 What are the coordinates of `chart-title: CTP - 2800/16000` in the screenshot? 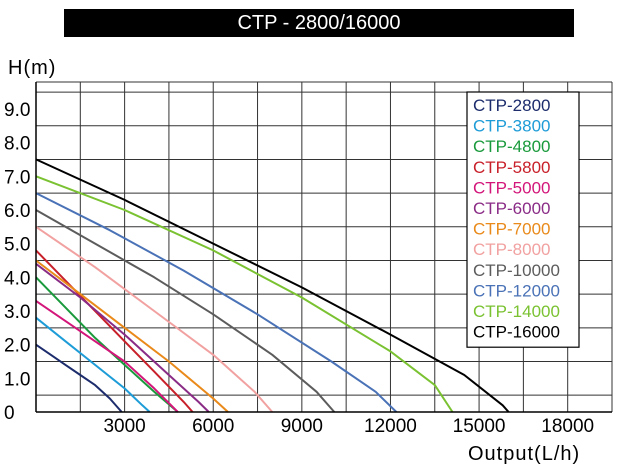 It's located at (319, 23).